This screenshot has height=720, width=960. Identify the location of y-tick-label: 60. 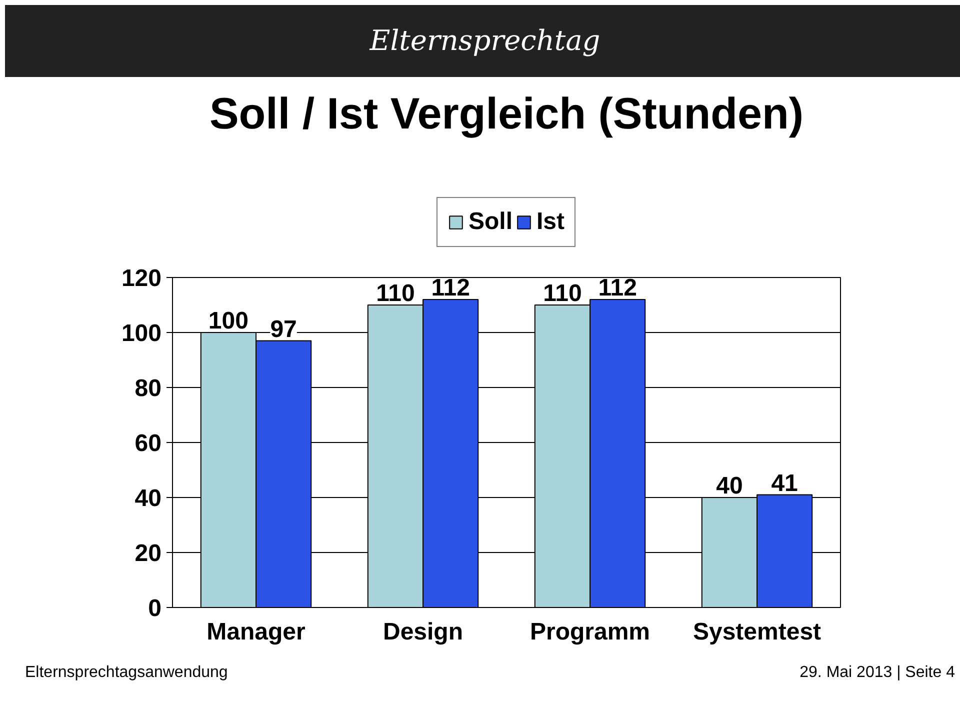
(148, 443).